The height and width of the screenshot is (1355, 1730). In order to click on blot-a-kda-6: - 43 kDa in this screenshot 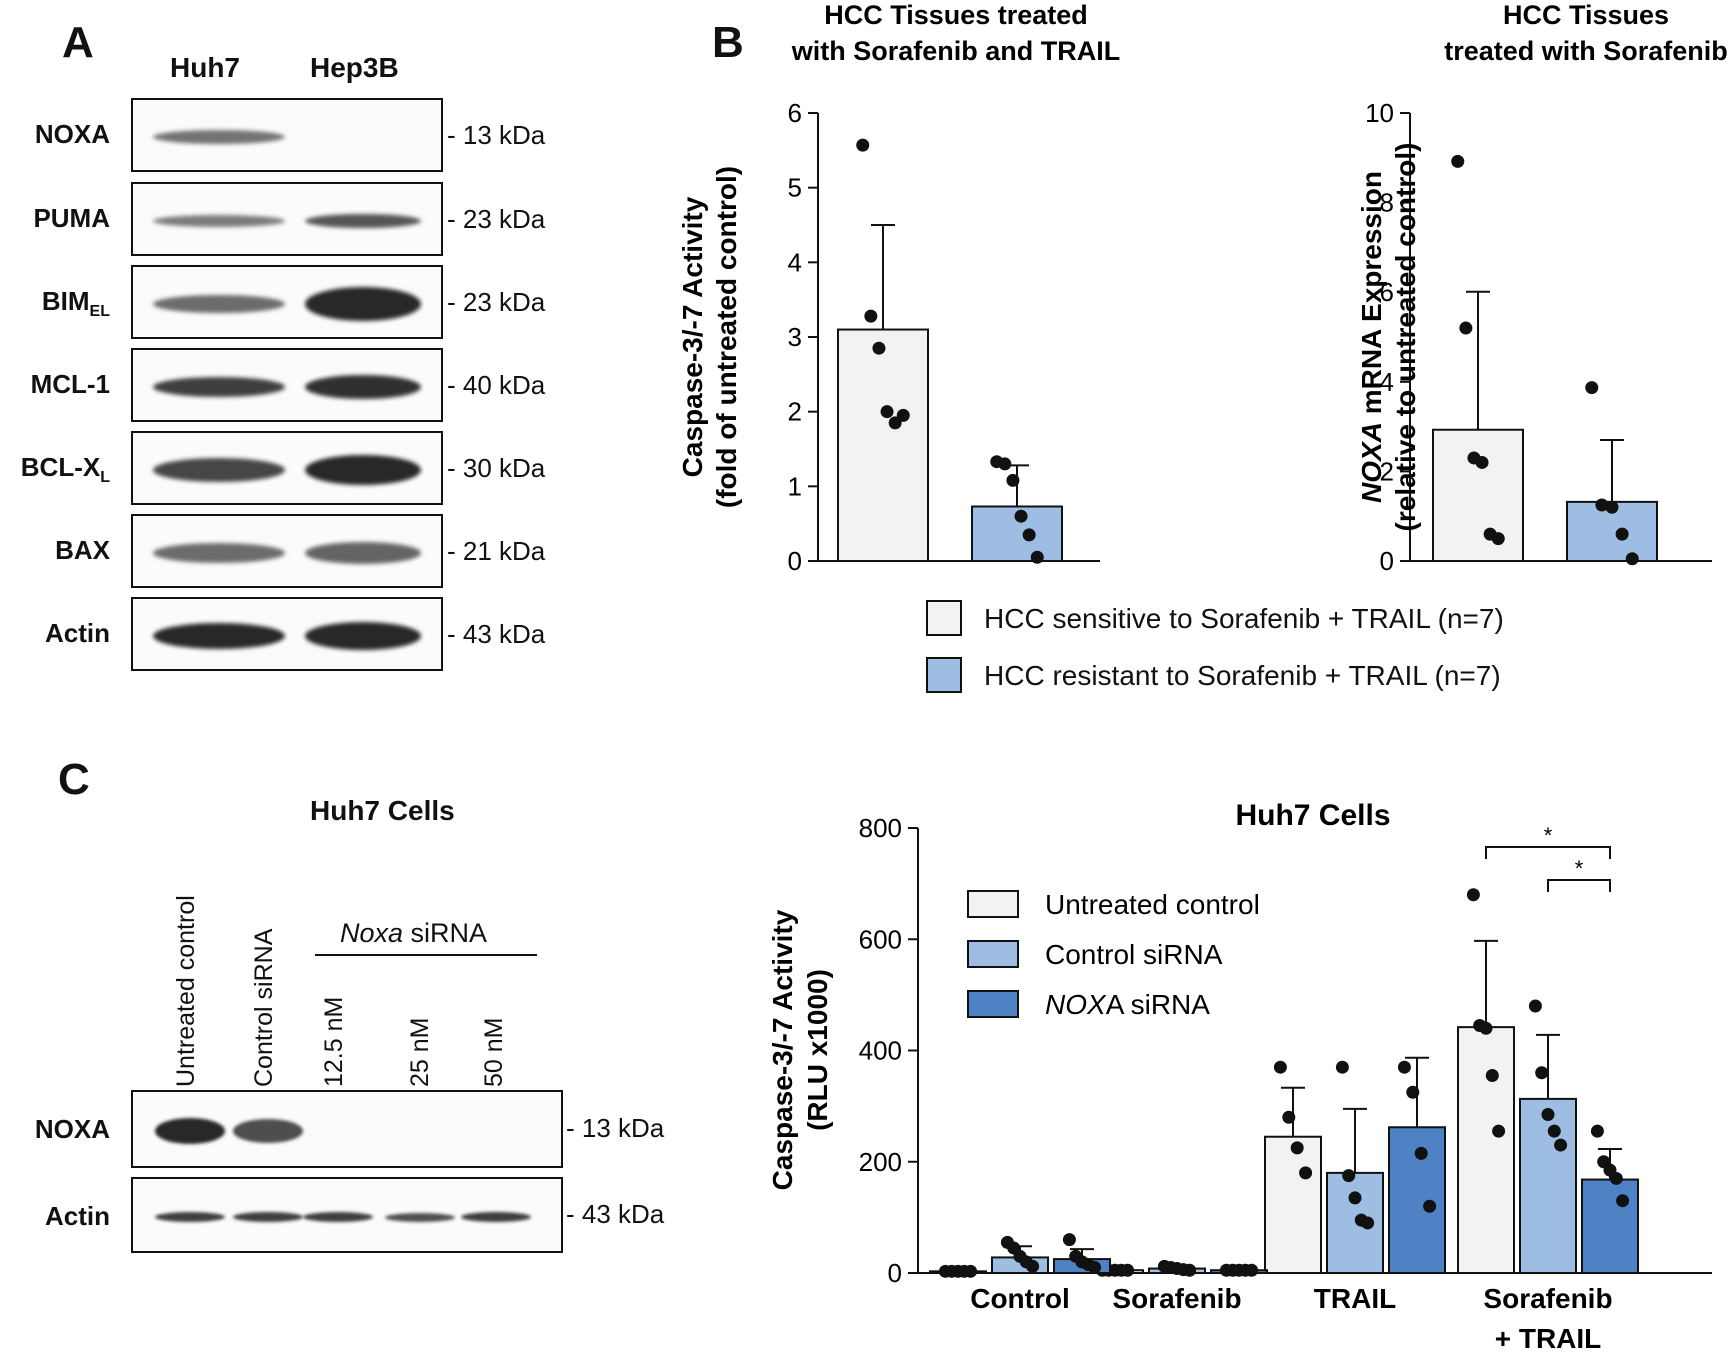, I will do `click(496, 634)`.